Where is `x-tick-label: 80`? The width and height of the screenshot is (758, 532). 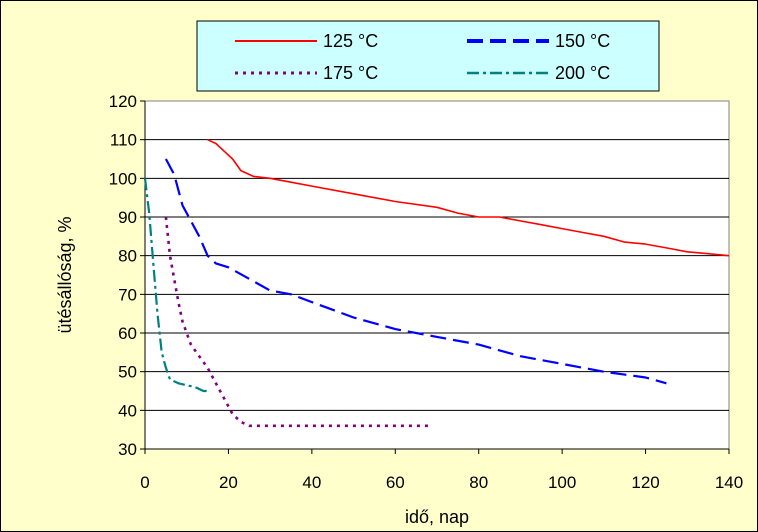
x-tick-label: 80 is located at coordinates (478, 482).